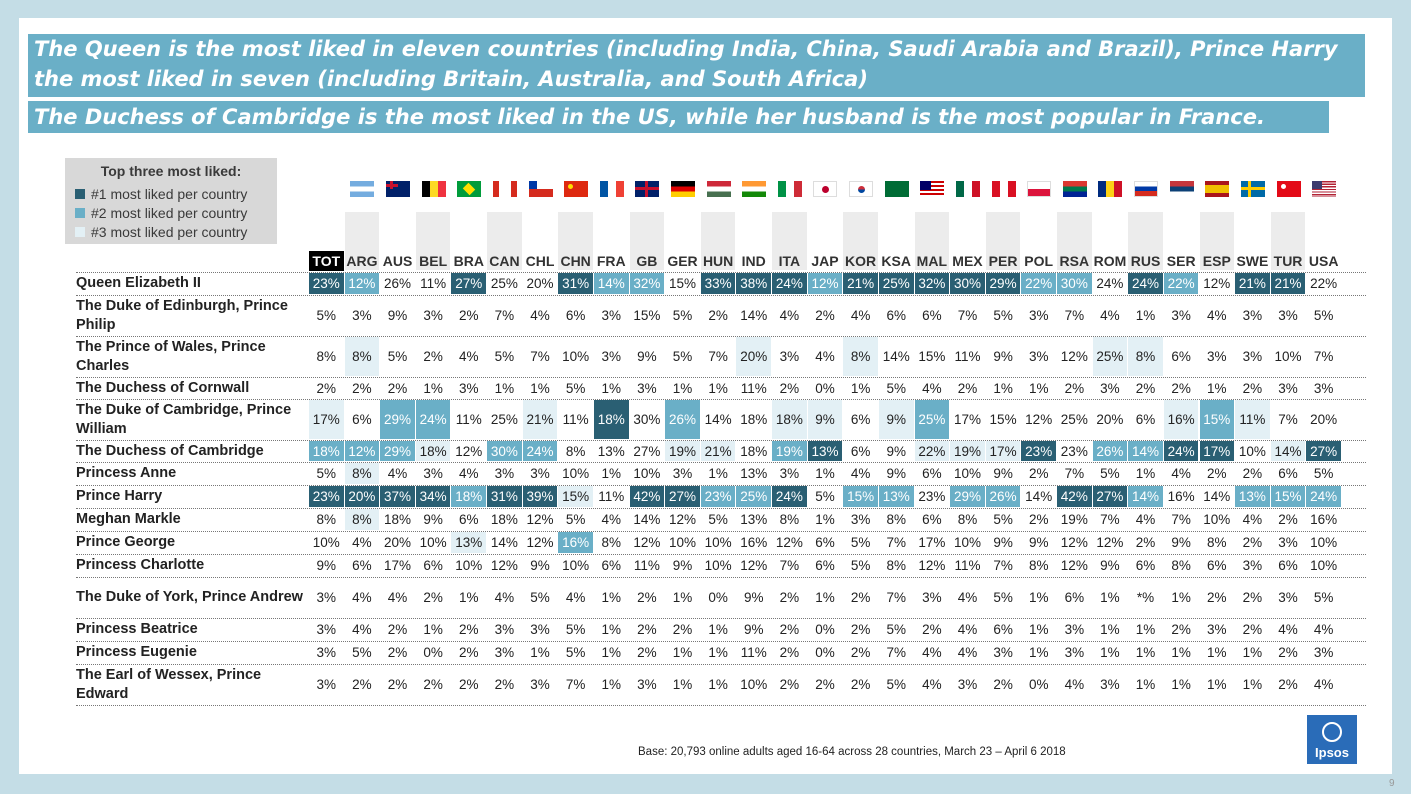 This screenshot has width=1411, height=794. I want to click on column-header-ser: SER, so click(1181, 261).